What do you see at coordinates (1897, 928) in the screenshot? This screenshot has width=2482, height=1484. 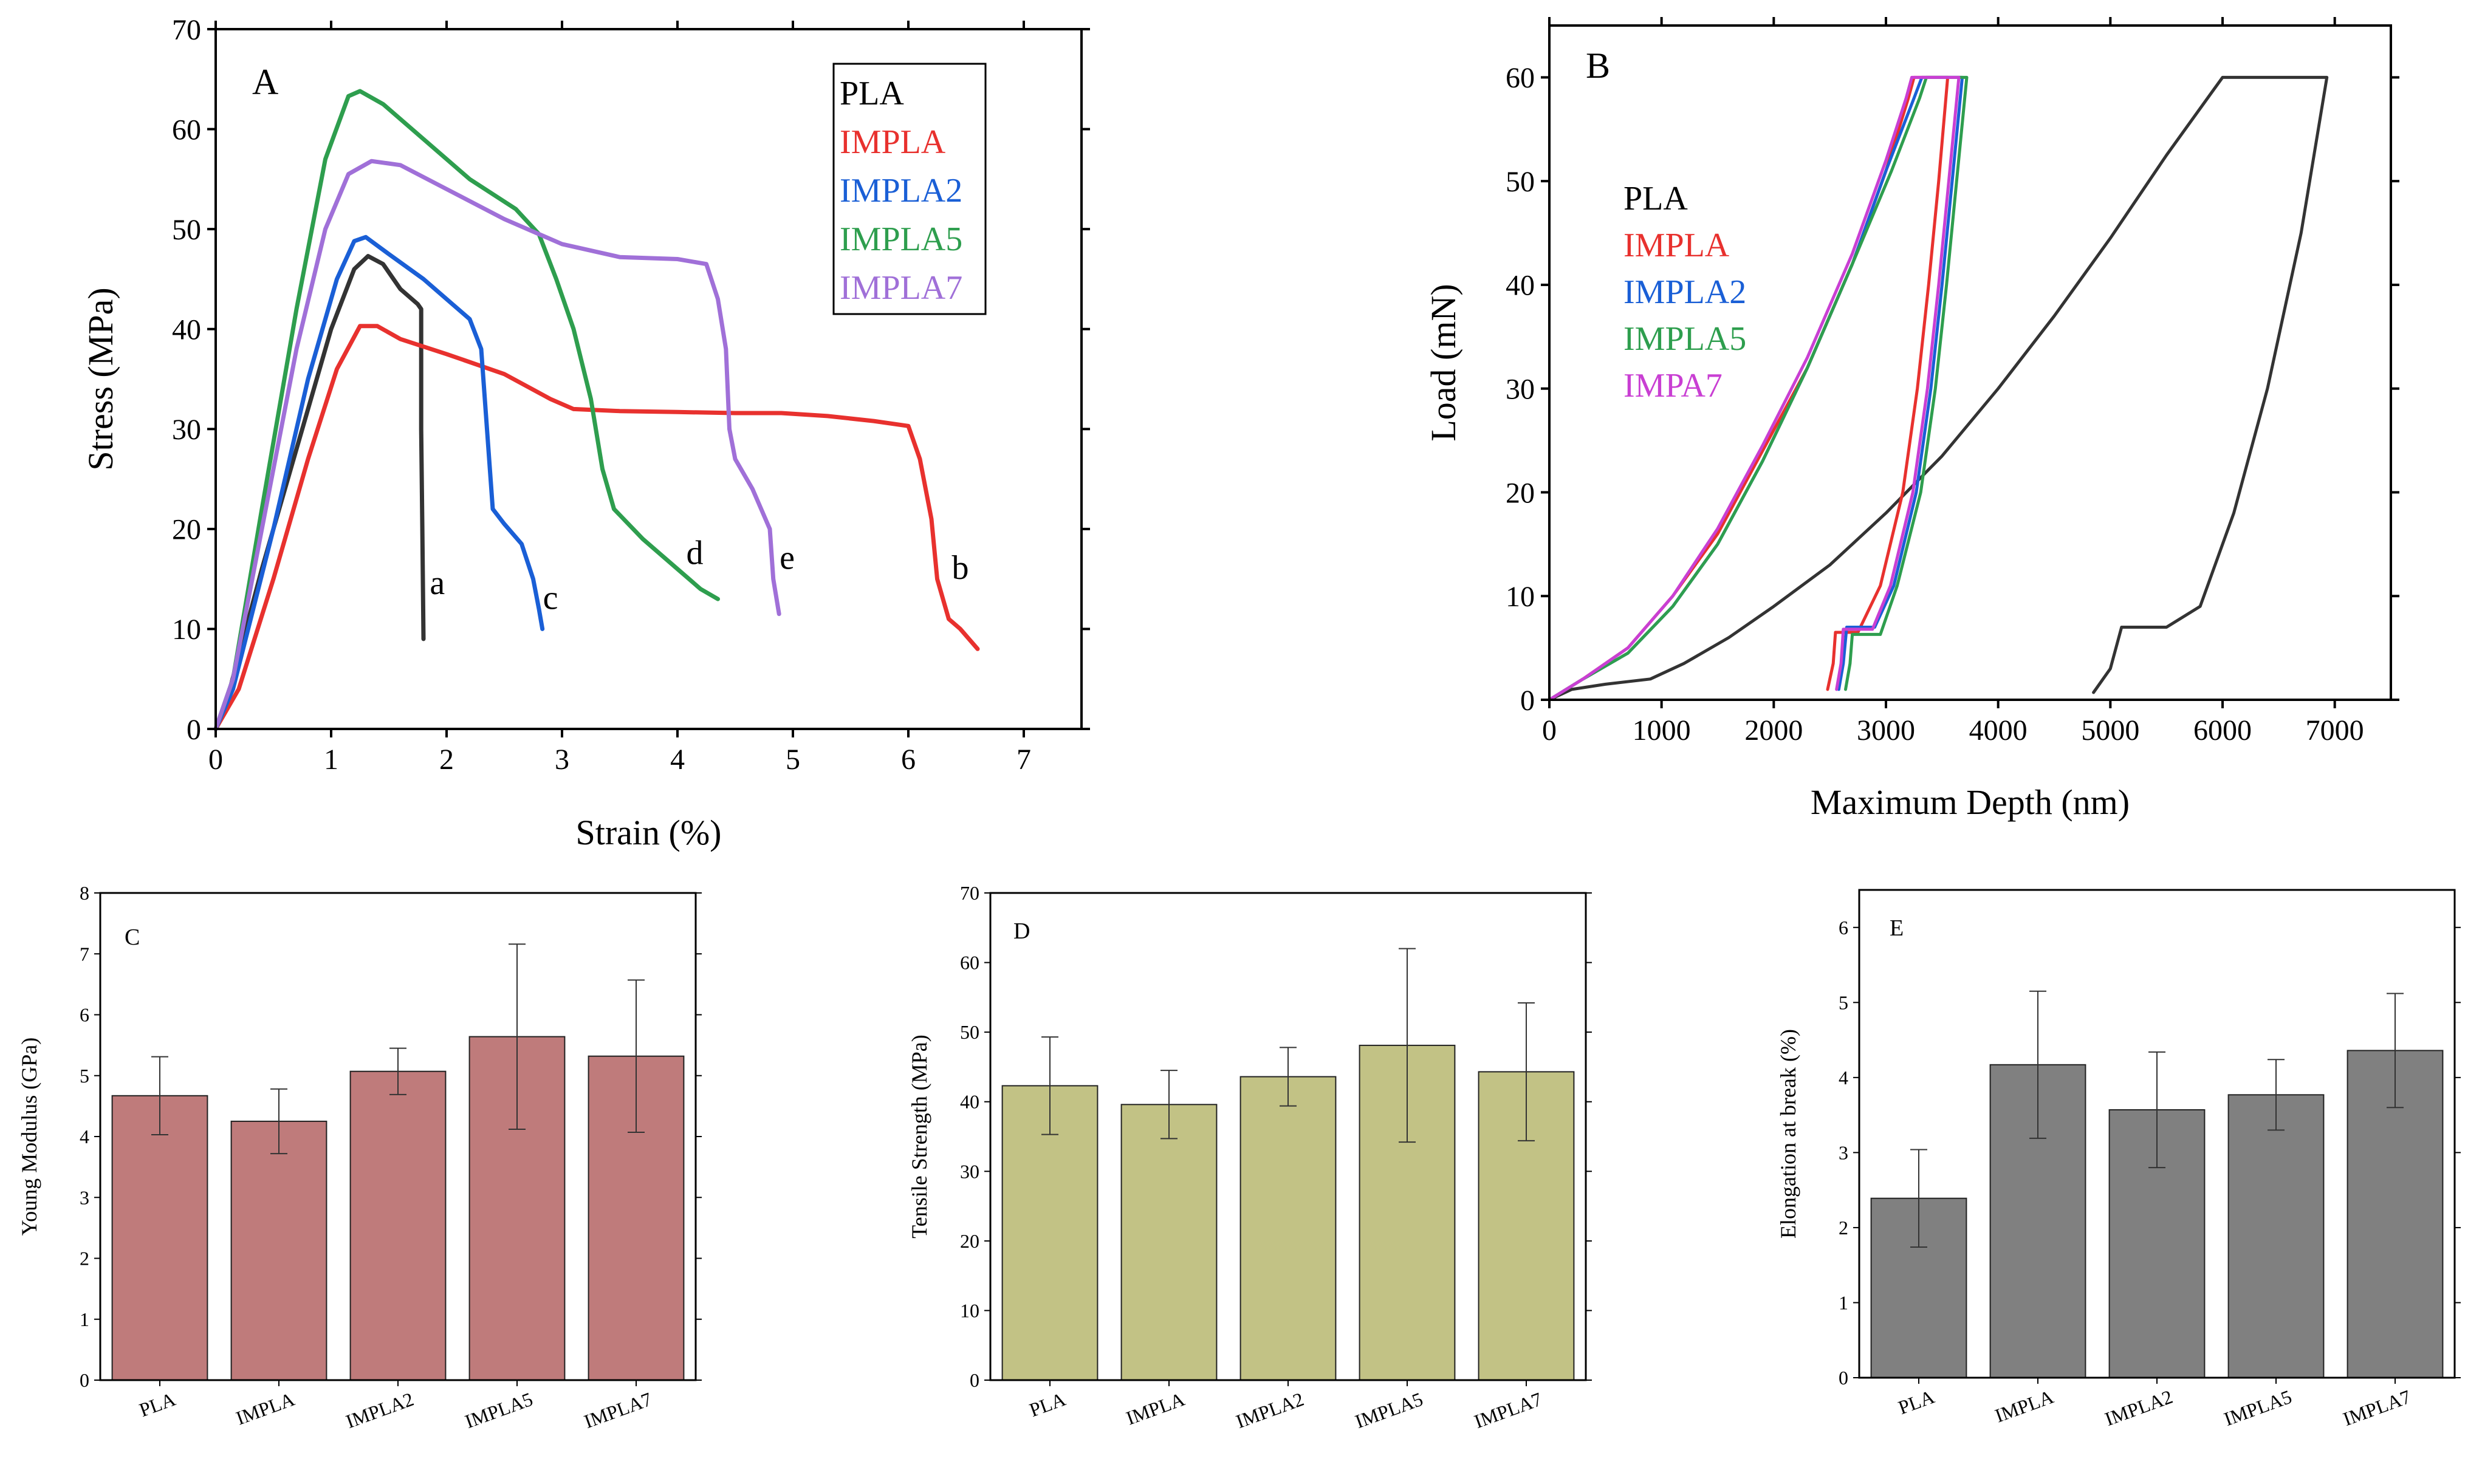 I see `panel-label: E` at bounding box center [1897, 928].